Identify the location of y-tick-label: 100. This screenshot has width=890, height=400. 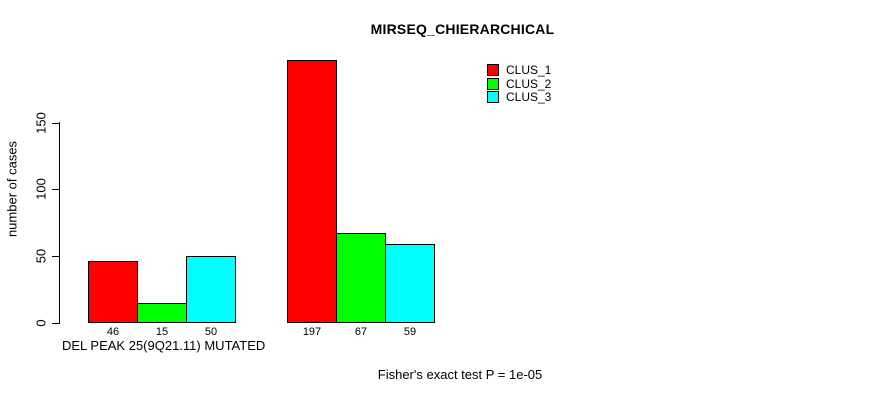
(41, 189).